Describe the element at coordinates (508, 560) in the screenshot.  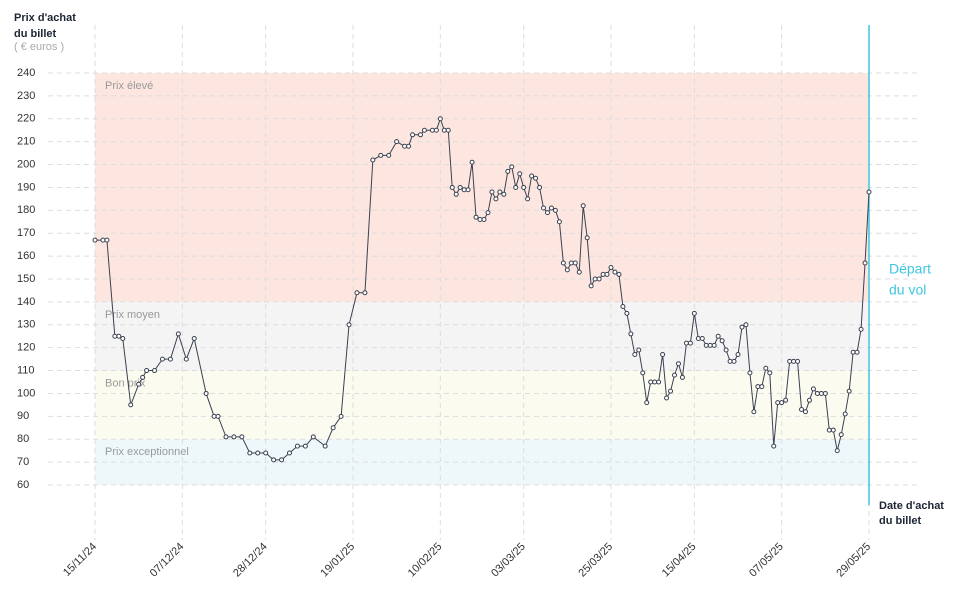
I see `x-tick-label: 03/03/25` at that location.